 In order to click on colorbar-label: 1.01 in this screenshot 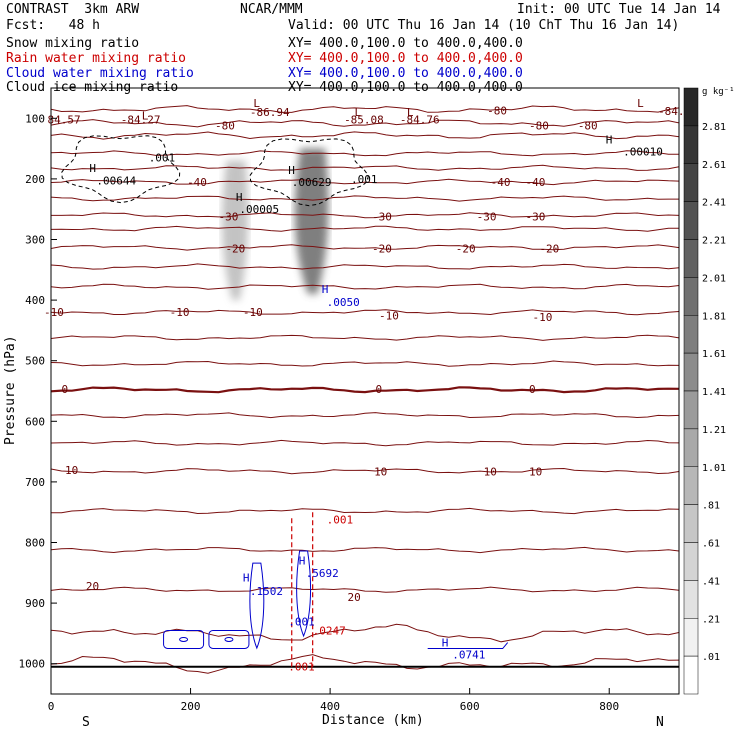, I will do `click(714, 468)`.